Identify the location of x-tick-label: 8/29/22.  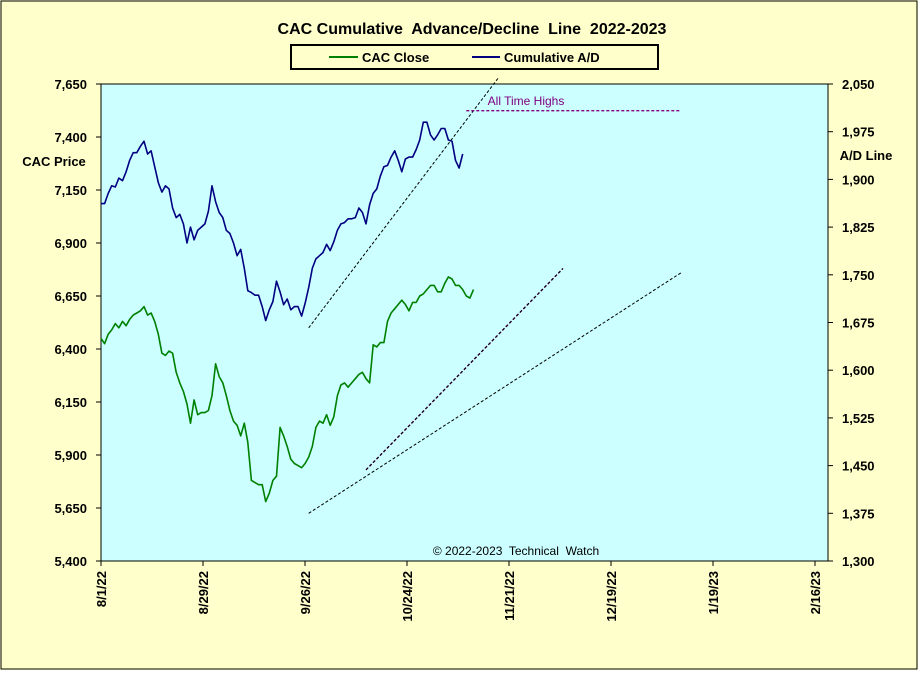
(203, 592).